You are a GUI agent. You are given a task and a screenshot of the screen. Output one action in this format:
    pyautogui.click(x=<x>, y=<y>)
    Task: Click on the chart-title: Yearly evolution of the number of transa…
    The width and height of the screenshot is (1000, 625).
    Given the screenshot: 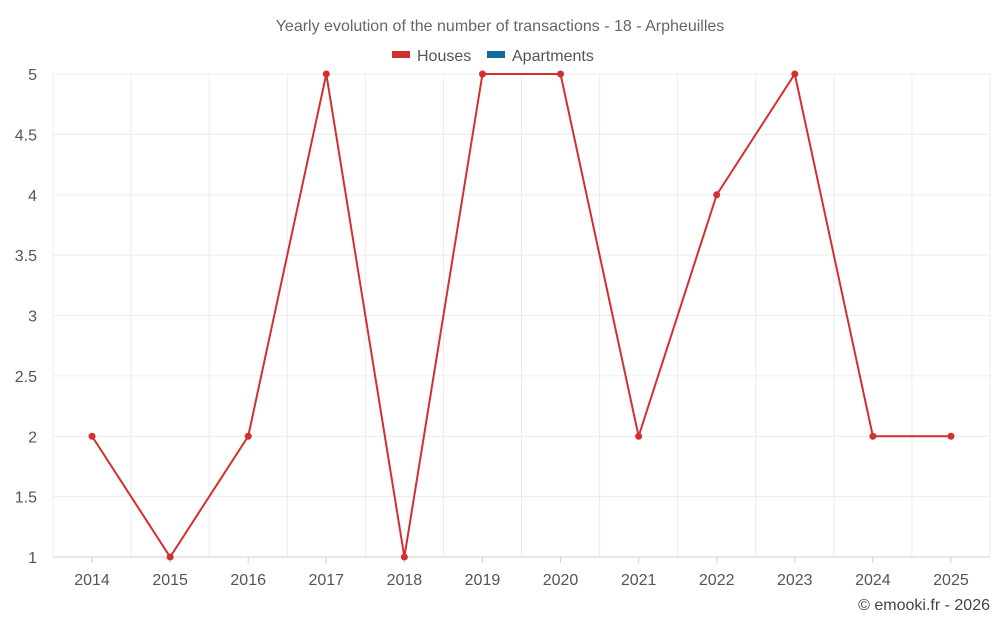 What is the action you would take?
    pyautogui.click(x=500, y=26)
    